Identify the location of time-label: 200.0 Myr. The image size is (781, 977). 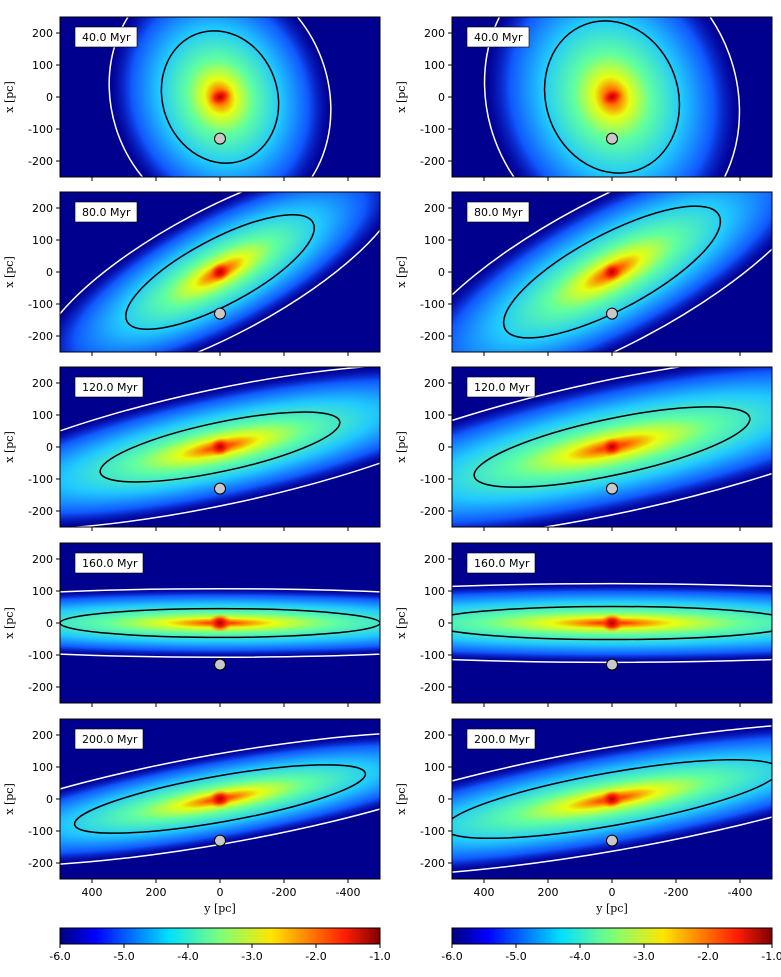
(502, 739).